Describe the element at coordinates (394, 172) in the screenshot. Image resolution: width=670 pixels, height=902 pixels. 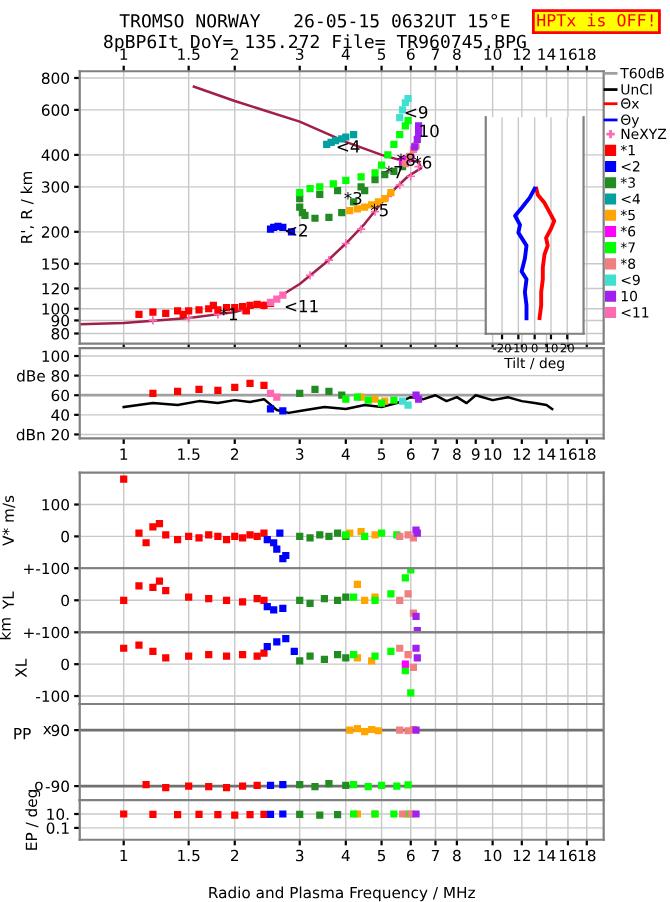
I see `annotation: *7` at that location.